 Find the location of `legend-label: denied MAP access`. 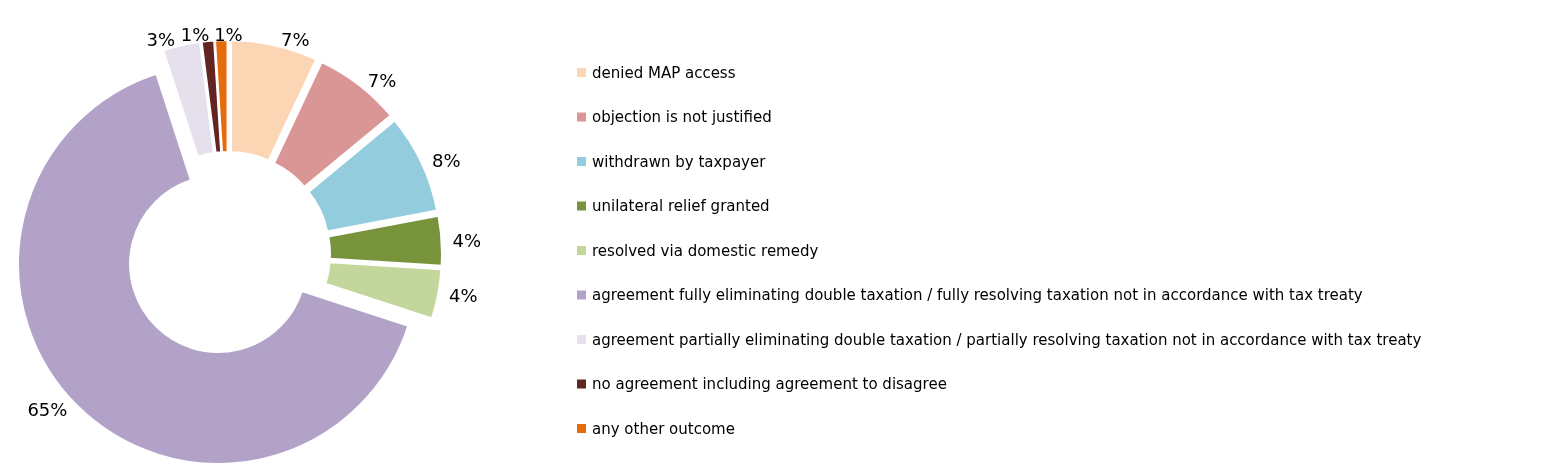

legend-label: denied MAP access is located at coordinates (664, 72).